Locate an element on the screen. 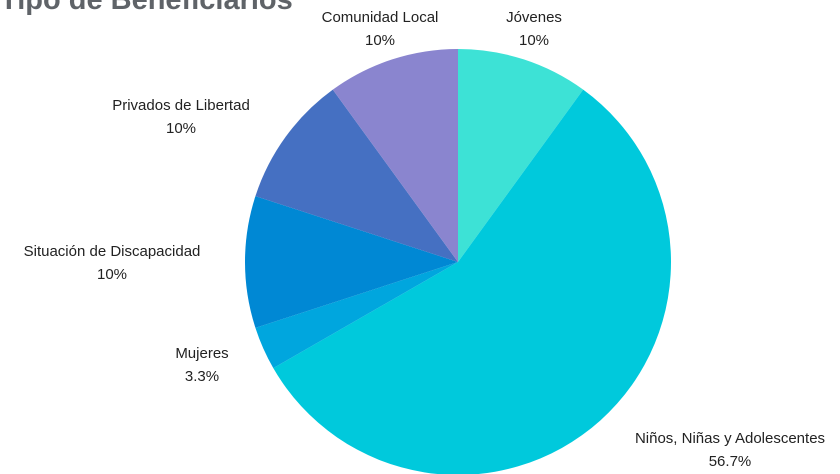 This screenshot has width=840, height=474. slice-percent-label: 3.3% is located at coordinates (202, 376).